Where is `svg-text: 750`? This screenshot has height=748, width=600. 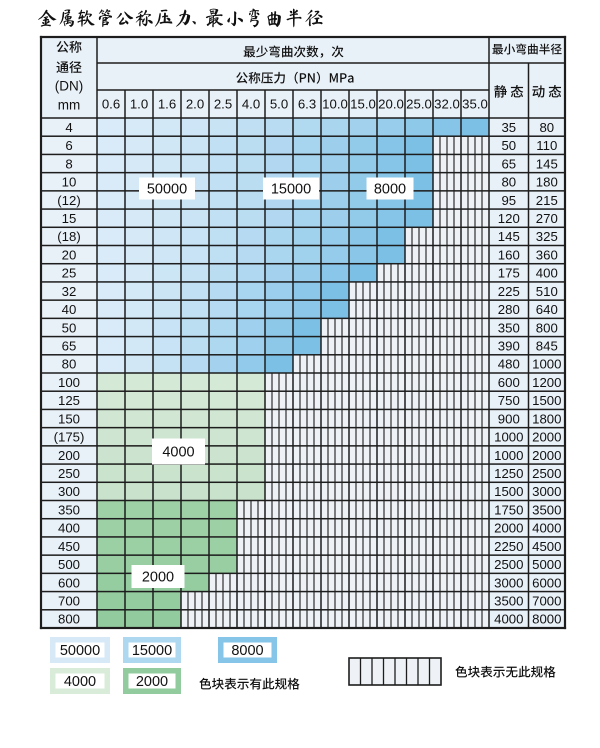 svg-text: 750 is located at coordinates (509, 400).